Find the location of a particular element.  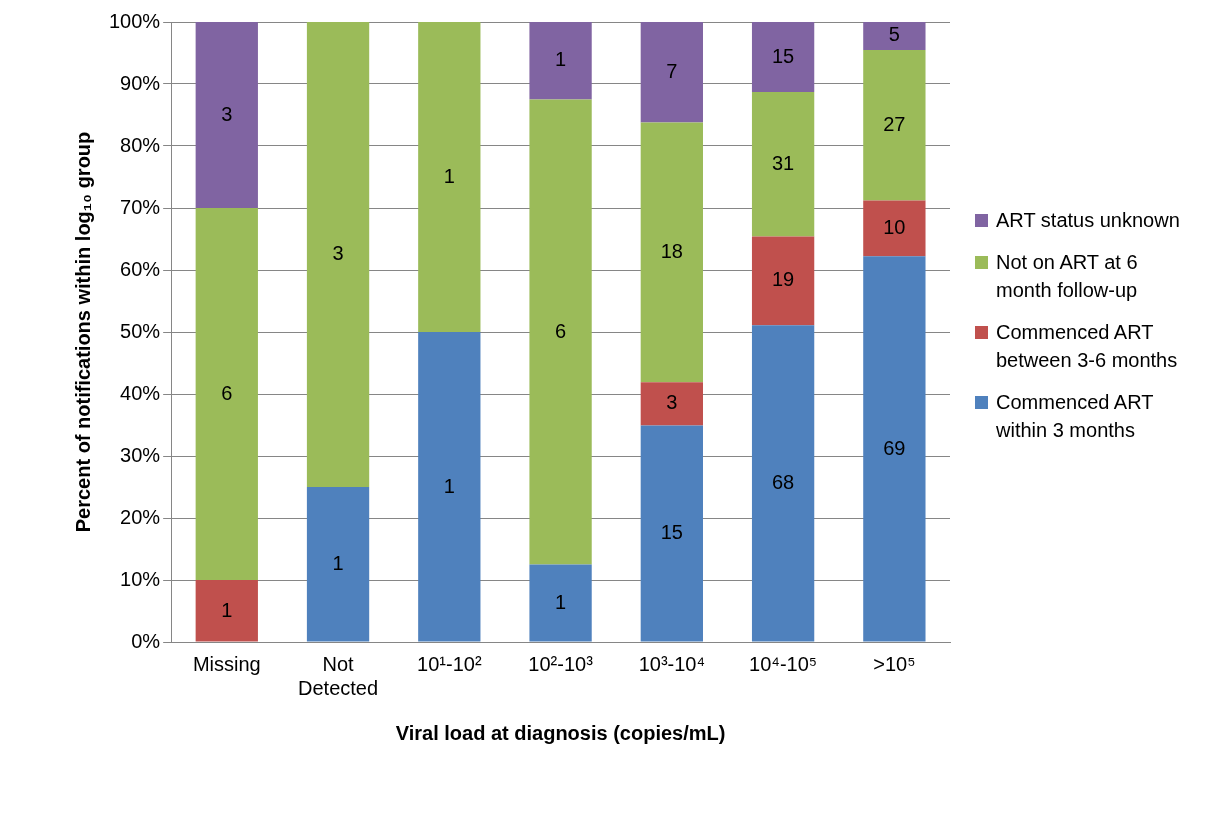

y-tick-label: 40% is located at coordinates (140, 392).